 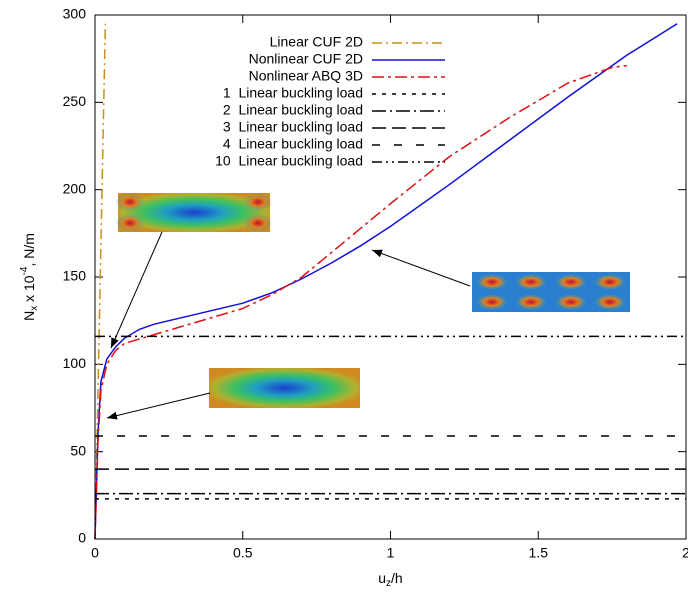 I want to click on axis-label-part: /h, so click(x=397, y=578).